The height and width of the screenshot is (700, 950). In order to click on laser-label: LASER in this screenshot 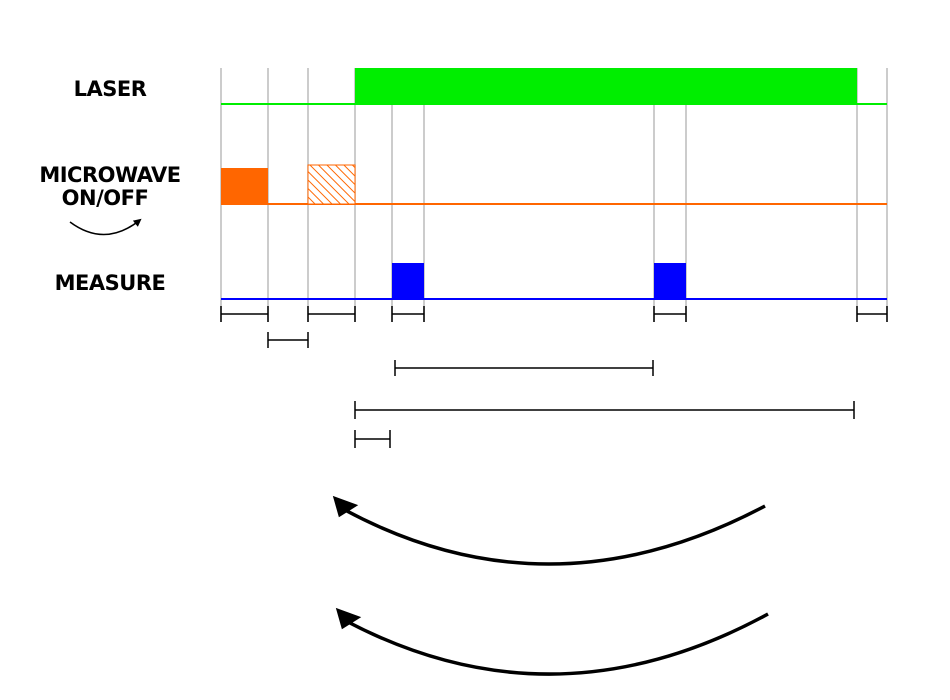, I will do `click(110, 89)`.